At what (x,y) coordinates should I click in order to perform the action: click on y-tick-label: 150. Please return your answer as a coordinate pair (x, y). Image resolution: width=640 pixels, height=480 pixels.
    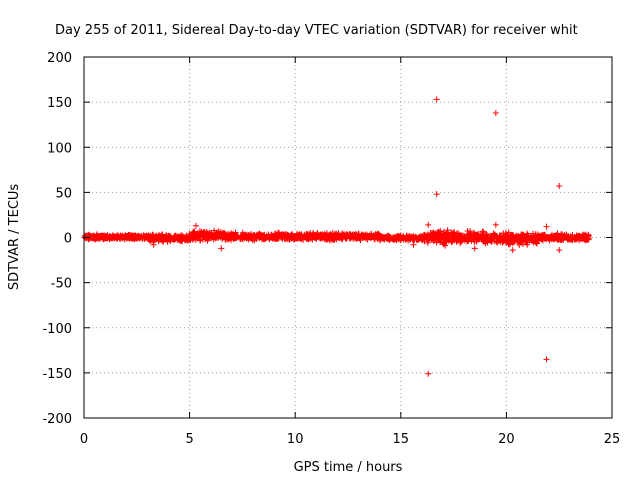
    Looking at the image, I should click on (59, 103).